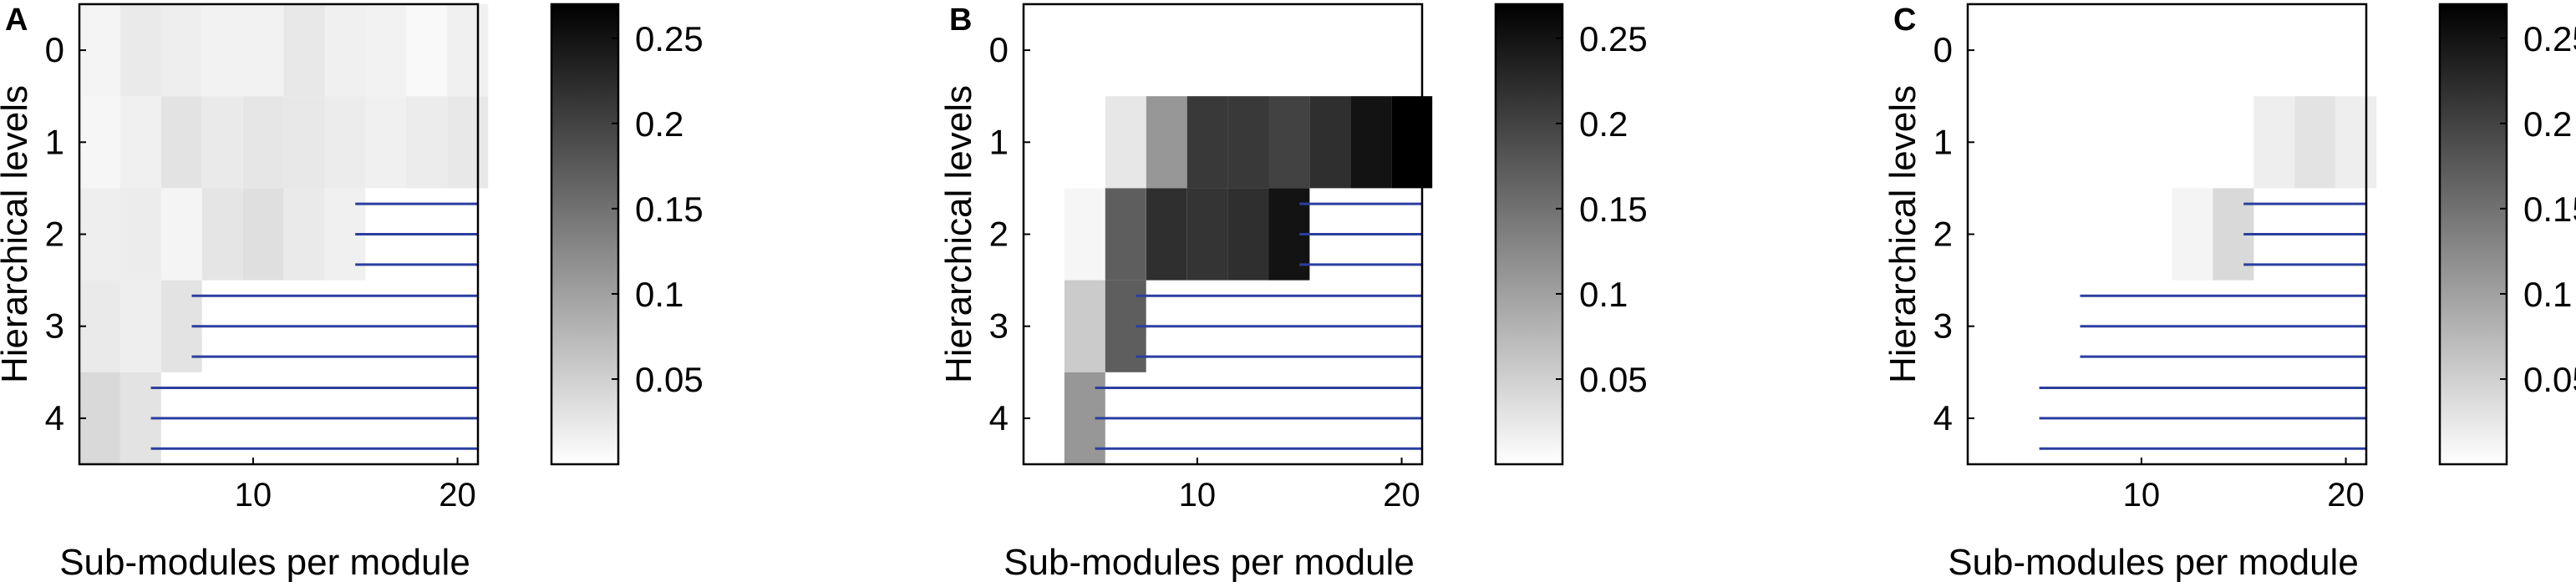 The image size is (2576, 587). Describe the element at coordinates (16, 20) in the screenshot. I see `panel-label: A` at that location.